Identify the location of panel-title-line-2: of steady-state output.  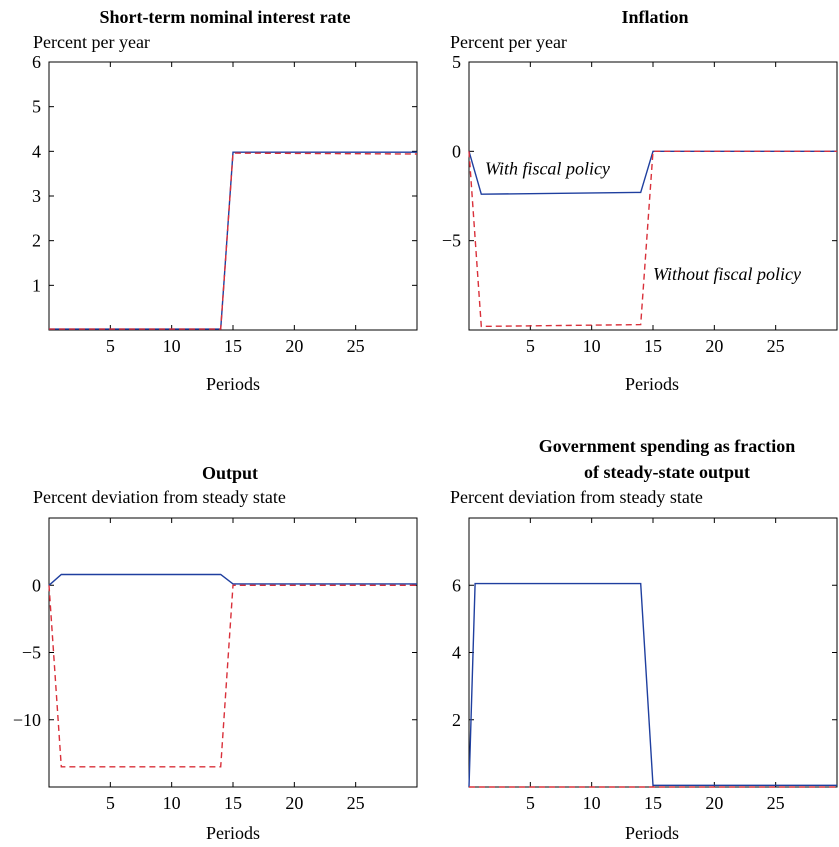
(667, 472).